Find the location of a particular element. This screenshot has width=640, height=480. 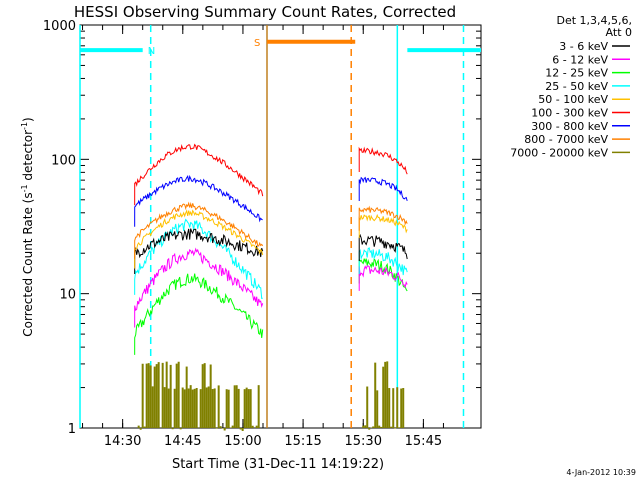

legend-label: 25 - 50 keV is located at coordinates (576, 86).